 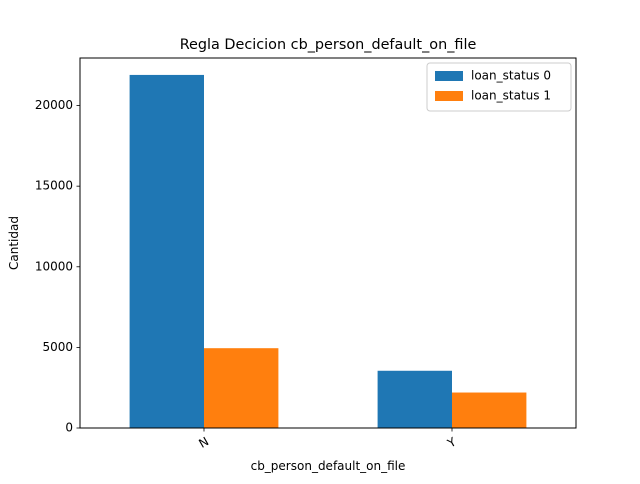 What do you see at coordinates (511, 96) in the screenshot?
I see `legend-label-1: loan_status 1` at bounding box center [511, 96].